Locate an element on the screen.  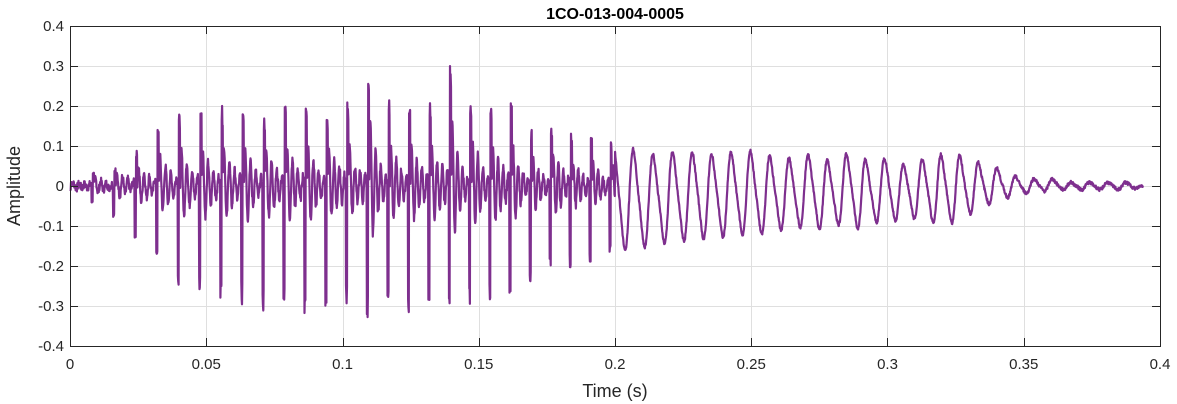
y-tick-label: 0 is located at coordinates (60, 186).